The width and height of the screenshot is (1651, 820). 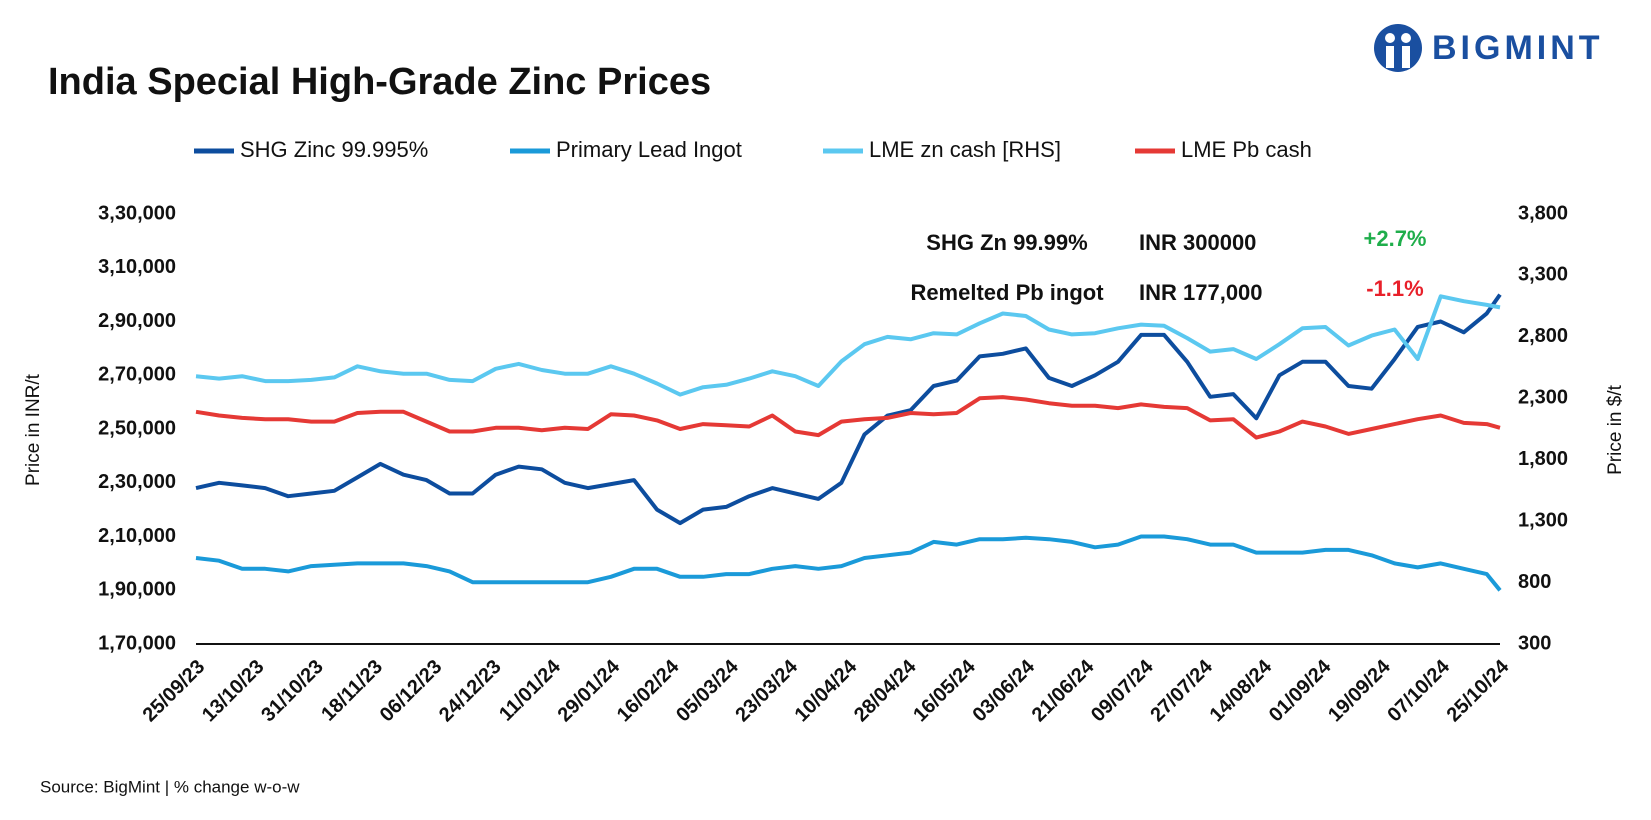 I want to click on legend-label: Primary Lead Ingot, so click(x=649, y=149).